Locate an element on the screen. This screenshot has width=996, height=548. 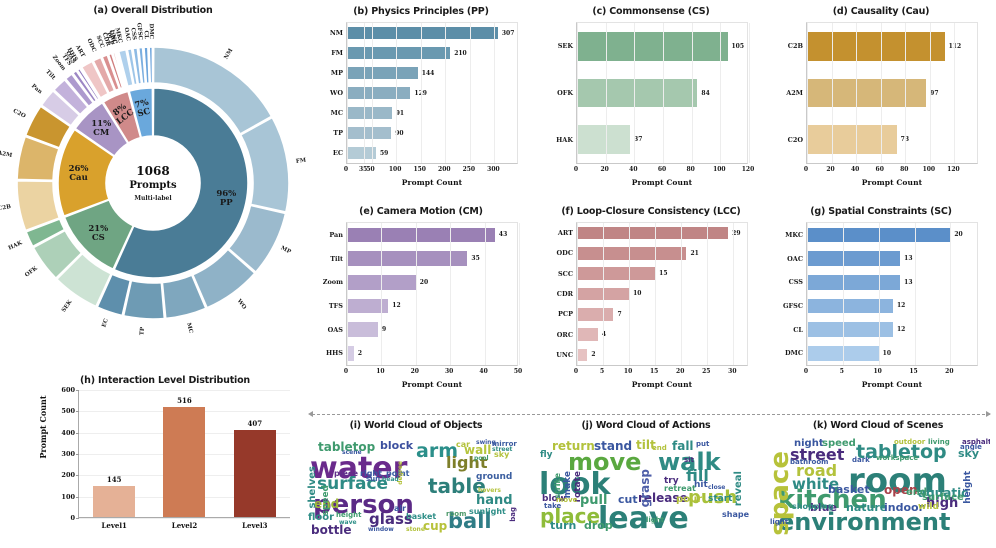
y-tick-mark is located at coordinates (77, 476).